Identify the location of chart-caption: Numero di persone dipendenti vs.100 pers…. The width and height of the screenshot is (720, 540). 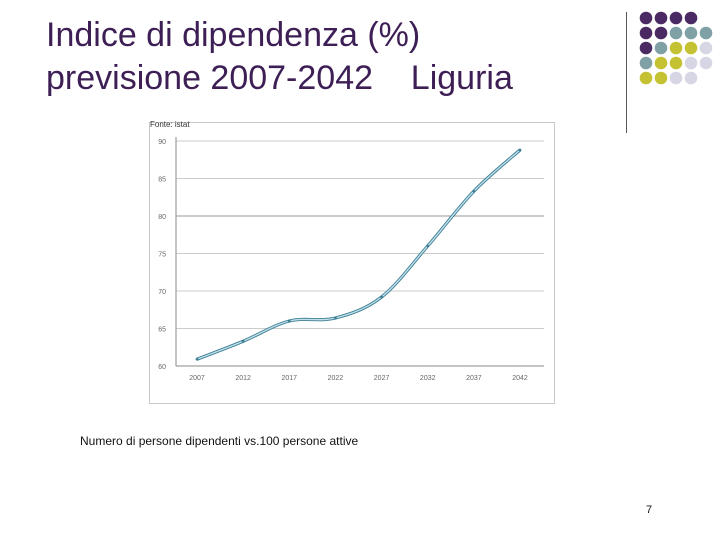
(219, 441).